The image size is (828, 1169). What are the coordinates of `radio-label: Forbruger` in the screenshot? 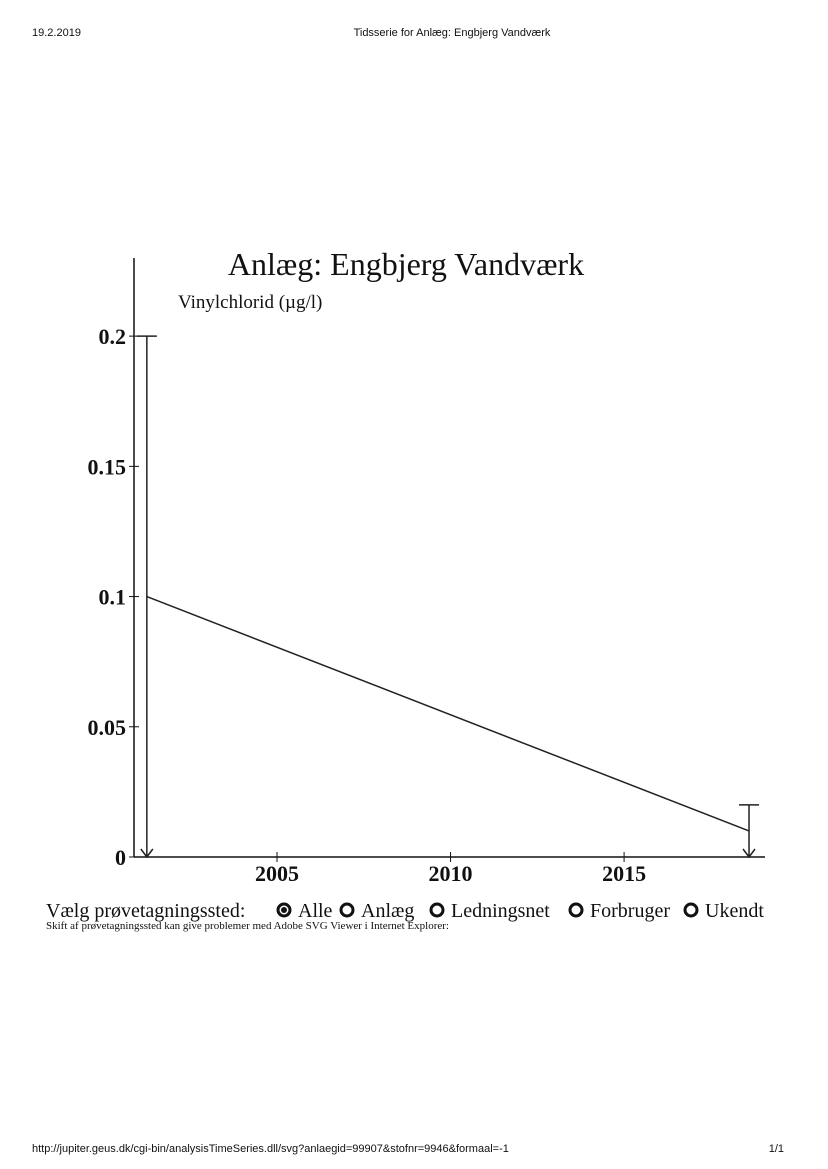 It's located at (630, 911).